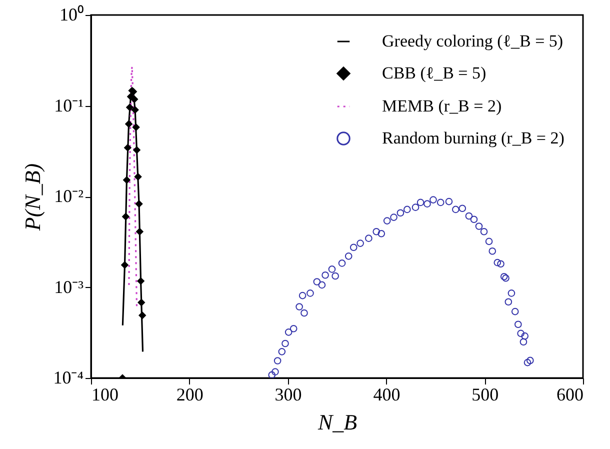 Image resolution: width=610 pixels, height=449 pixels. What do you see at coordinates (190, 394) in the screenshot?
I see `x-tick-label: 200` at bounding box center [190, 394].